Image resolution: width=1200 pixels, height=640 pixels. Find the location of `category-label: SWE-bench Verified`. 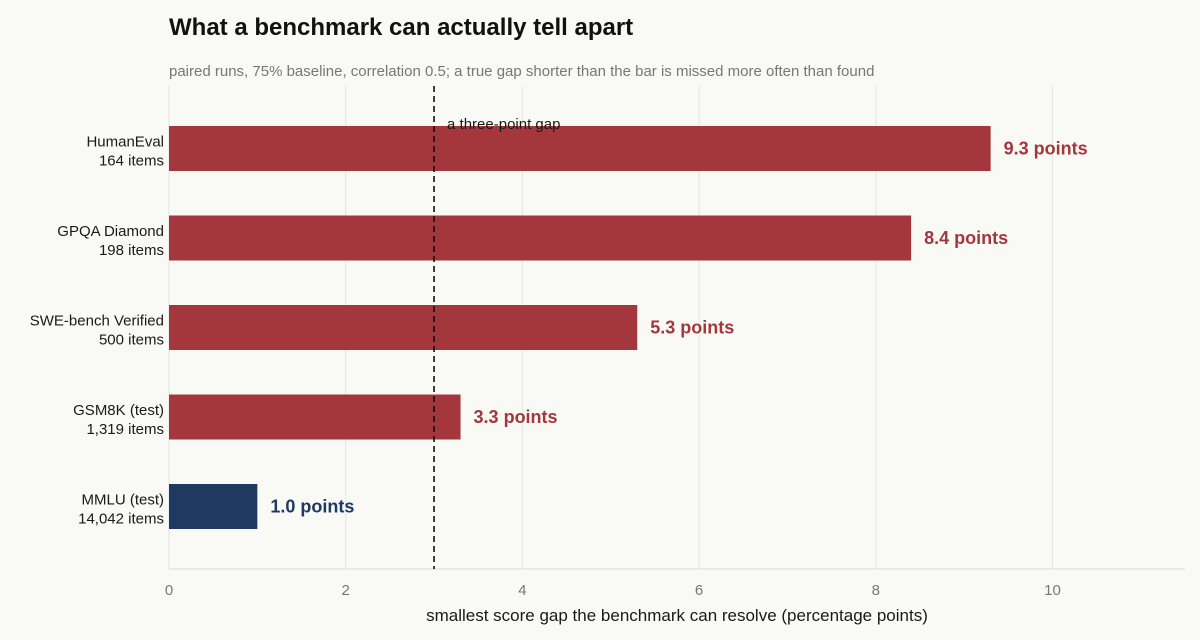

category-label: SWE-bench Verified is located at coordinates (97, 321).